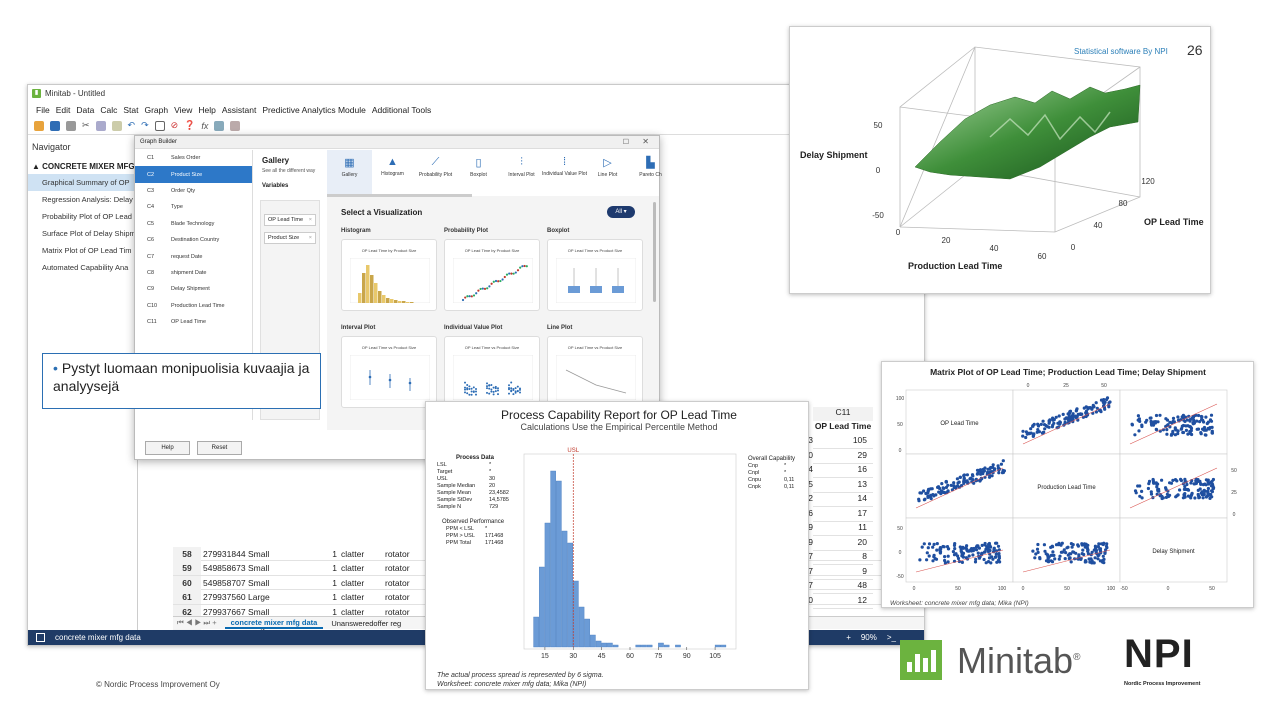 The width and height of the screenshot is (1280, 720). Describe the element at coordinates (607, 172) in the screenshot. I see `viz-icon-tile: ▷ Line Plot` at that location.